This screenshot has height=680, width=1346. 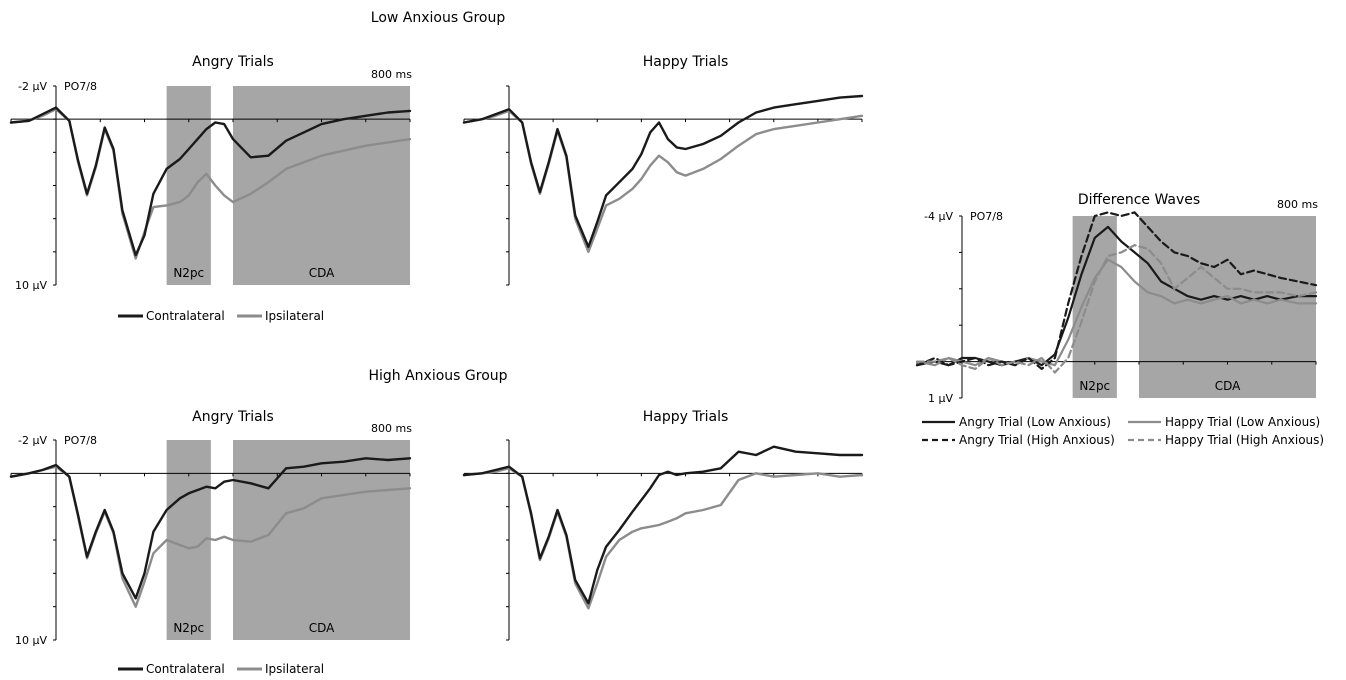 I want to click on panel-high-angry: N2pc CDA Angry Trials -2 µV 10 µV PO7/8 800 ms, so click(x=210, y=528).